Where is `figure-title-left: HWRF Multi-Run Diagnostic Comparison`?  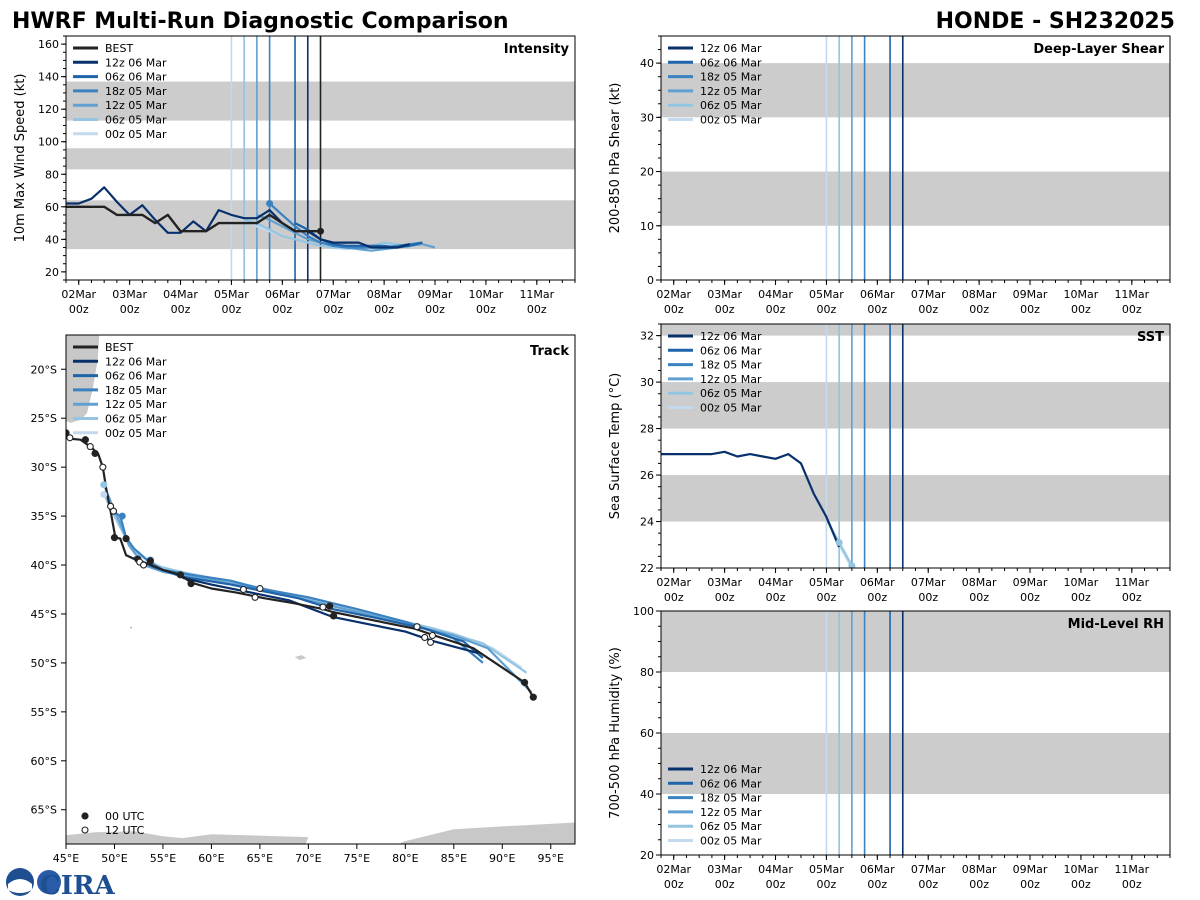 figure-title-left: HWRF Multi-Run Diagnostic Comparison is located at coordinates (260, 21).